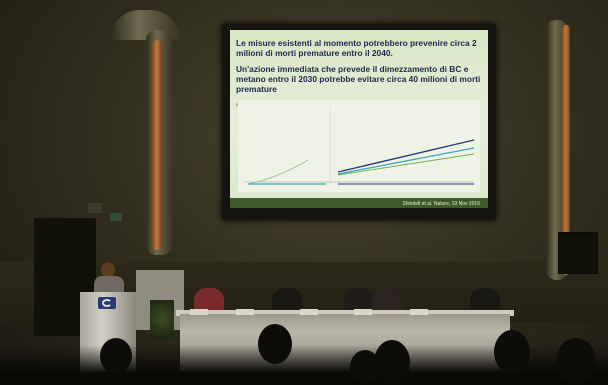  I want to click on chart-line-teal, so click(406, 161).